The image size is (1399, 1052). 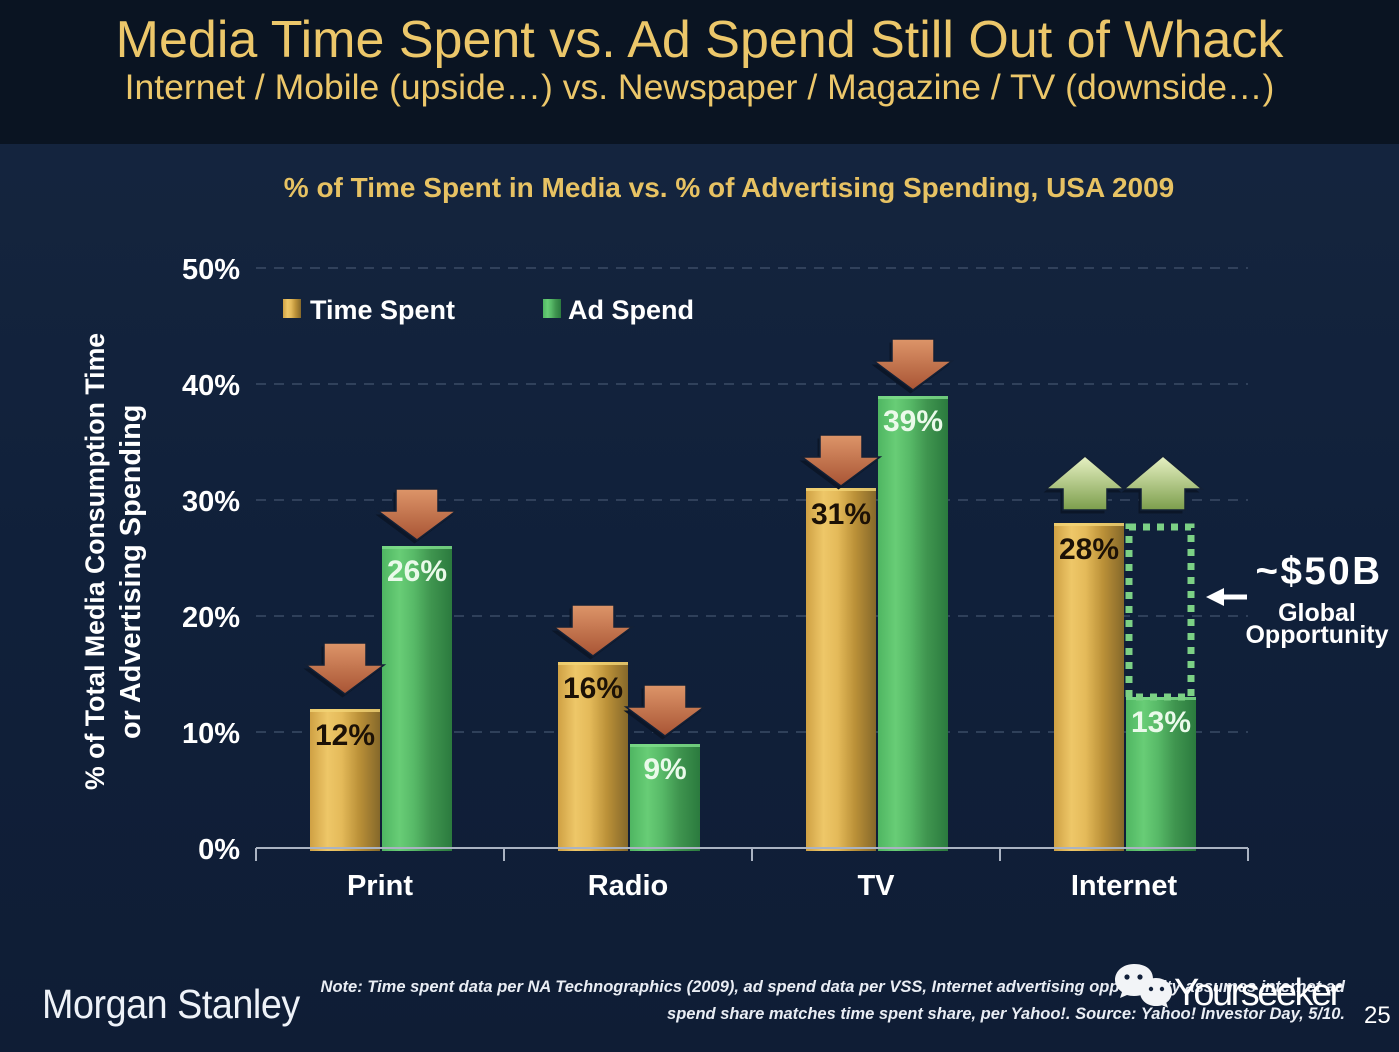 I want to click on svg-text: 50%, so click(x=211, y=270).